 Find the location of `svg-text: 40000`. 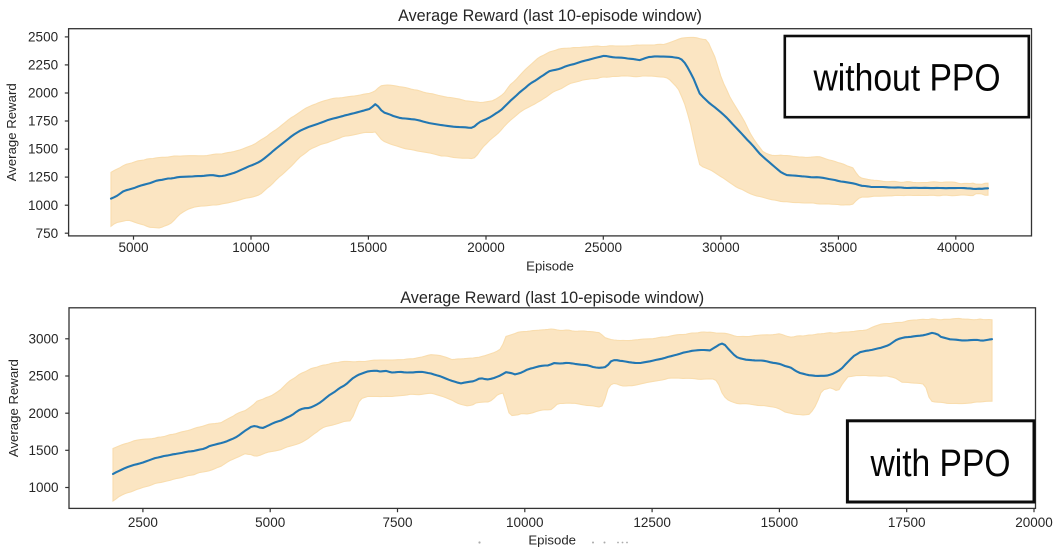

svg-text: 40000 is located at coordinates (956, 247).